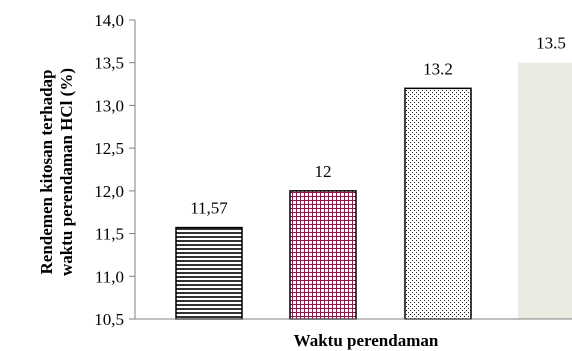 The height and width of the screenshot is (351, 572). What do you see at coordinates (109, 276) in the screenshot?
I see `y-tick-label: 11,0` at bounding box center [109, 276].